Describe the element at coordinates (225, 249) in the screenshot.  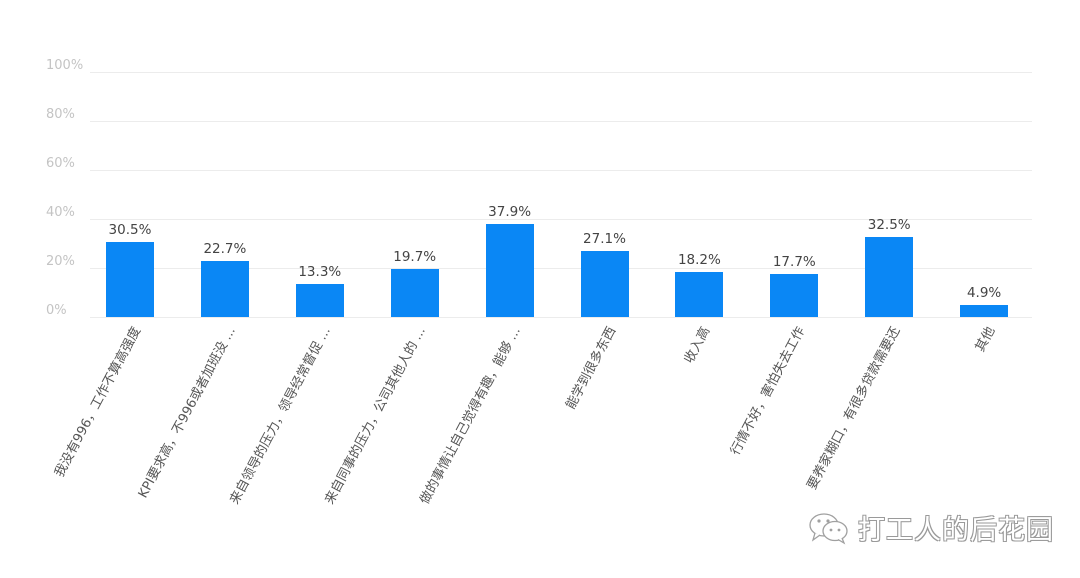
I see `bar-value-label: 22.7%` at that location.